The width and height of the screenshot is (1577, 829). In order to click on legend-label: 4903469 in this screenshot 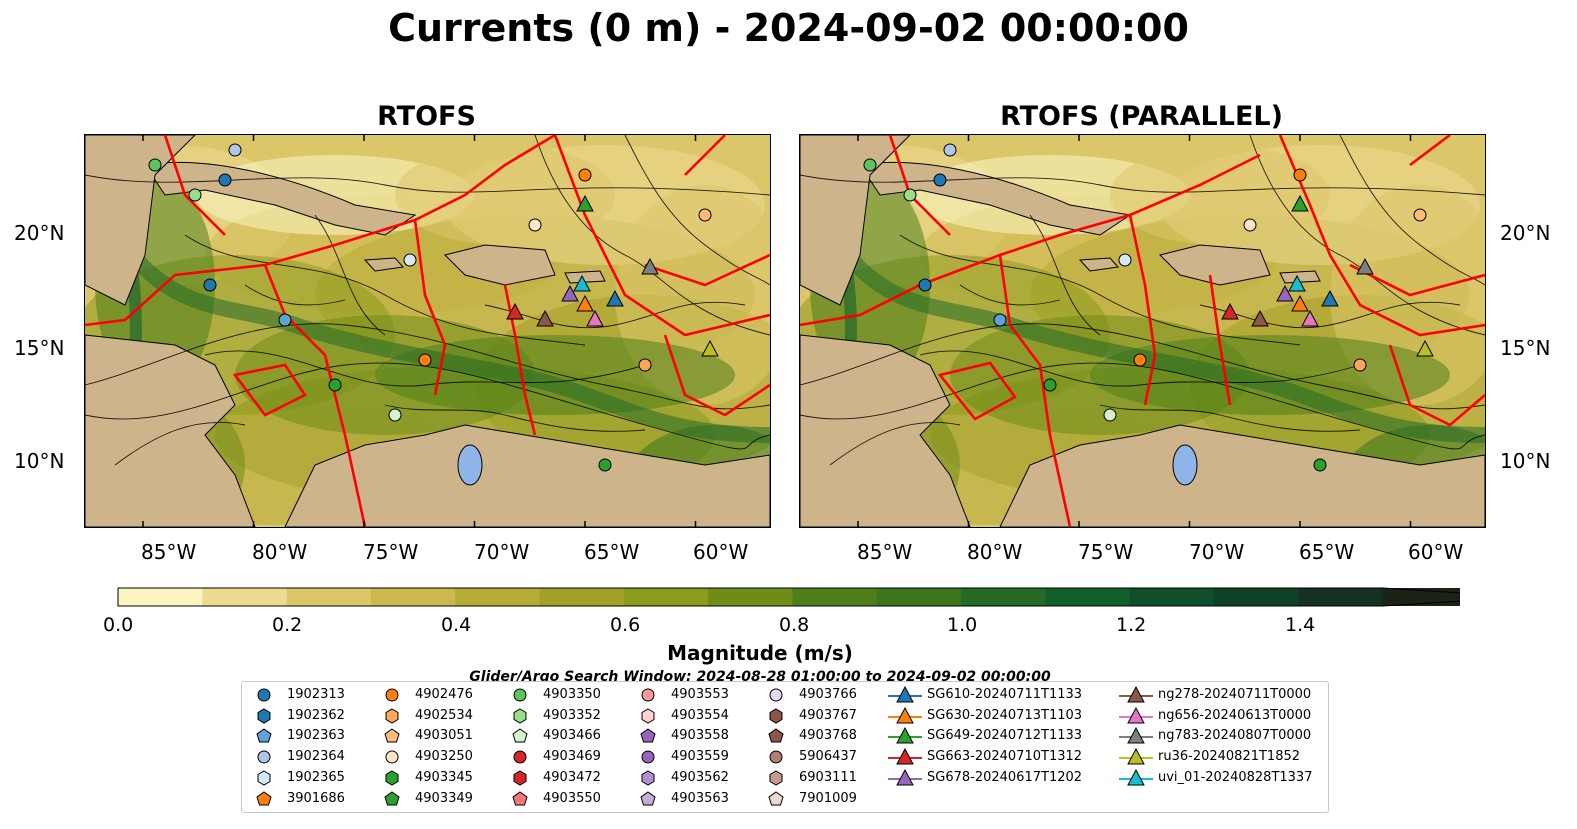, I will do `click(572, 757)`.